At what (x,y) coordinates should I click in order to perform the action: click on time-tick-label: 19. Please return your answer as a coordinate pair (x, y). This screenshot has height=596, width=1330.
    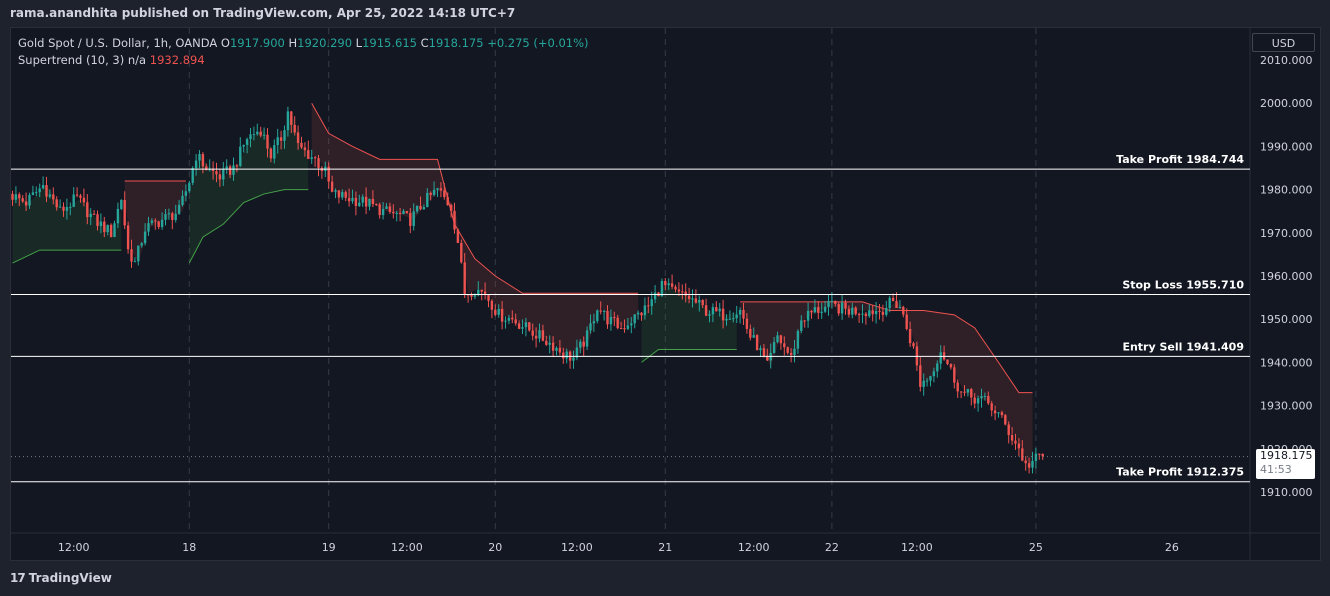
    Looking at the image, I should click on (329, 547).